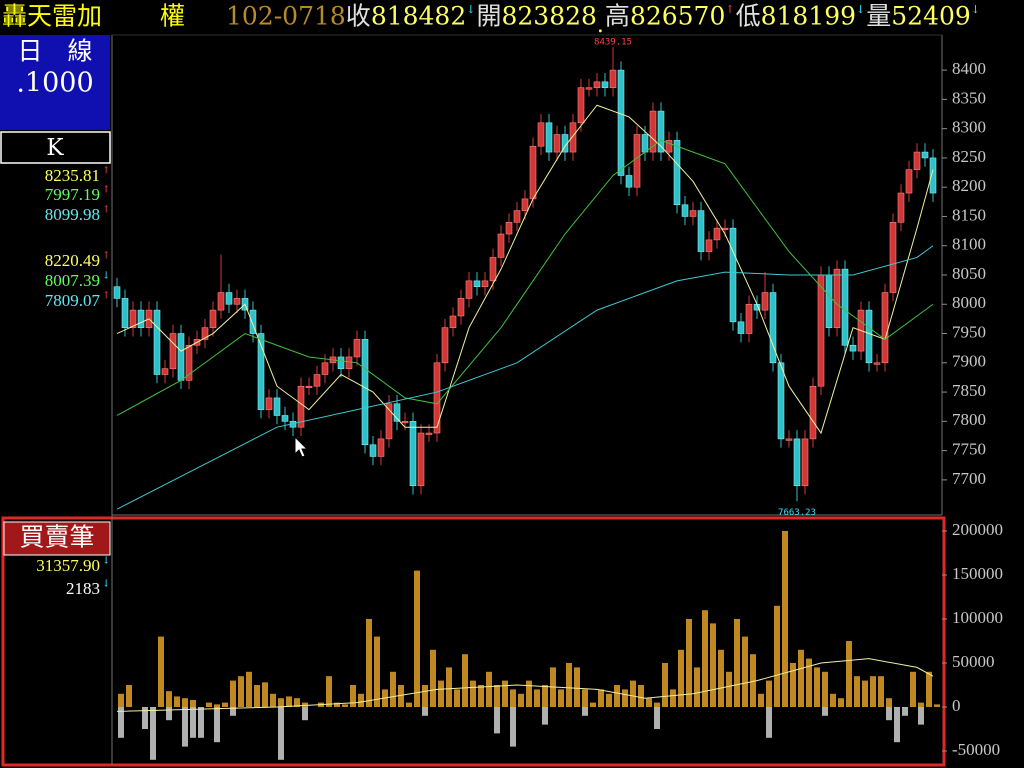  I want to click on quote-label: 低, so click(748, 16).